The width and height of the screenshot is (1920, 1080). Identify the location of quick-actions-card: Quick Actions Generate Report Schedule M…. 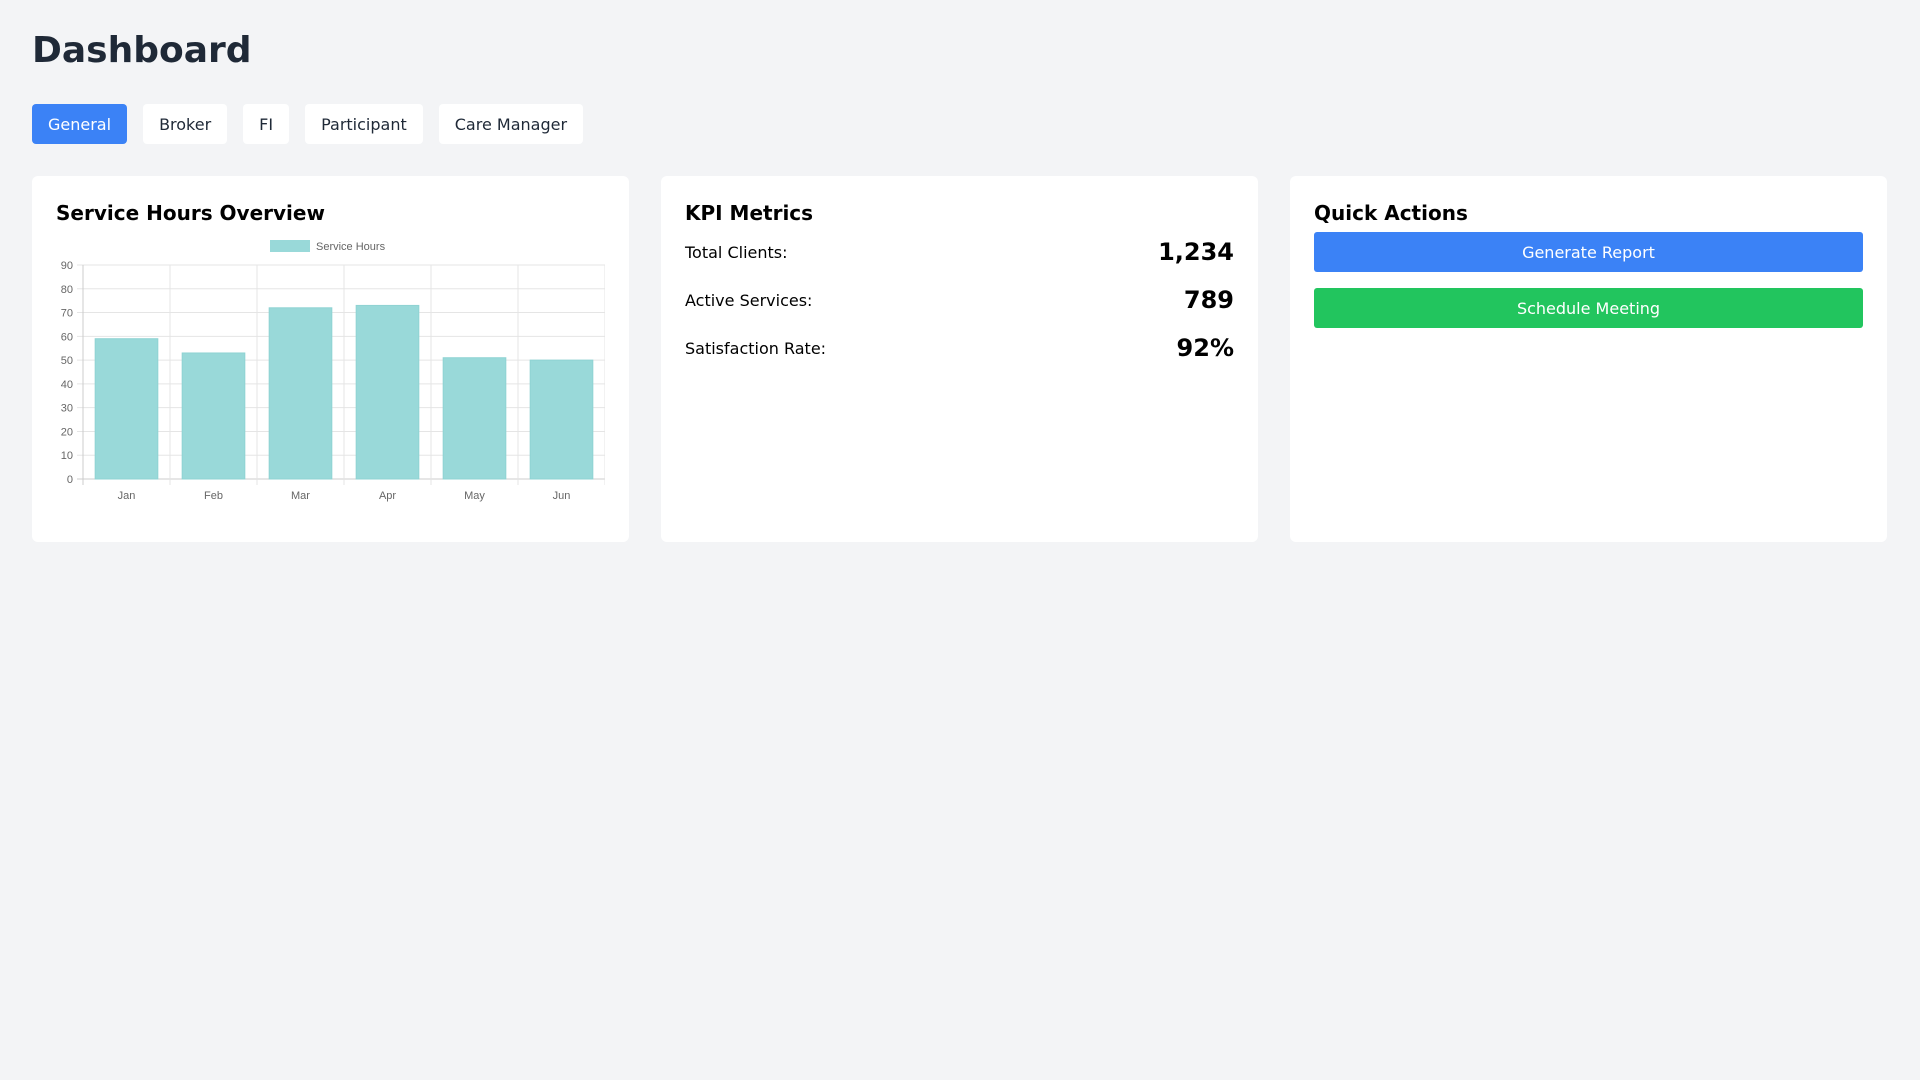
(1588, 359).